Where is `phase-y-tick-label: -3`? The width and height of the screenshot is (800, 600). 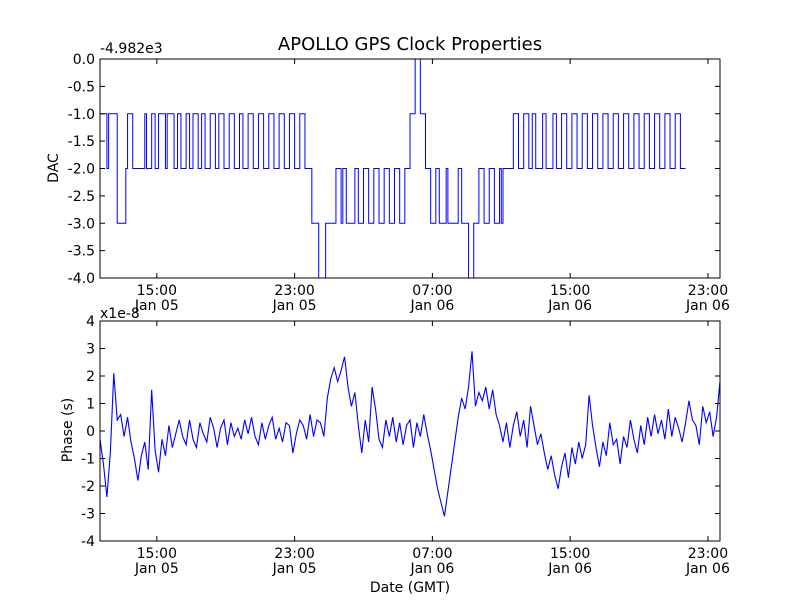
phase-y-tick-label: -3 is located at coordinates (88, 515).